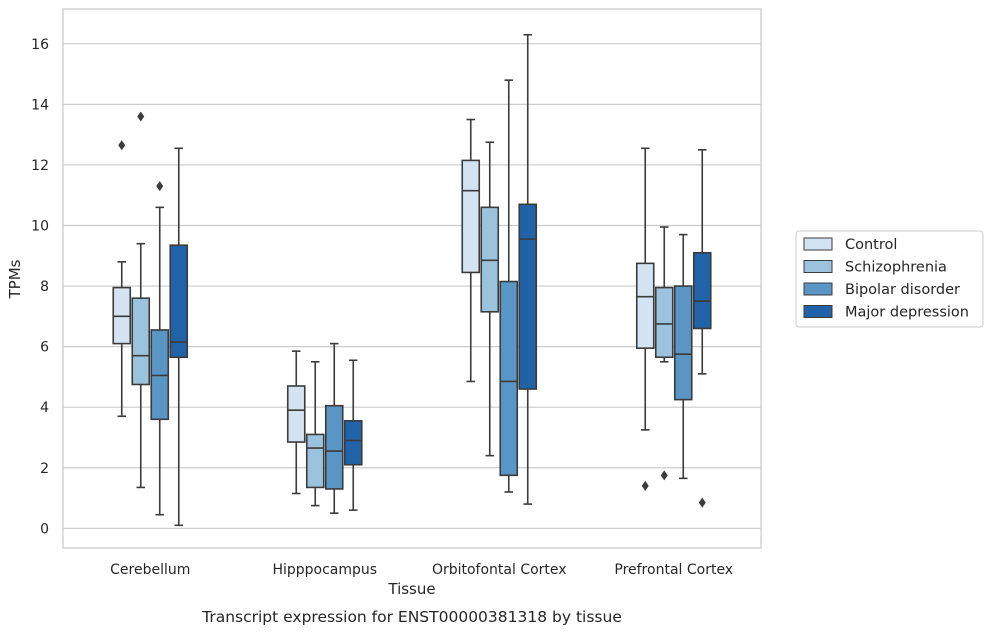 The height and width of the screenshot is (634, 992). I want to click on x-tick-label: Prefrontal Cortex, so click(673, 570).